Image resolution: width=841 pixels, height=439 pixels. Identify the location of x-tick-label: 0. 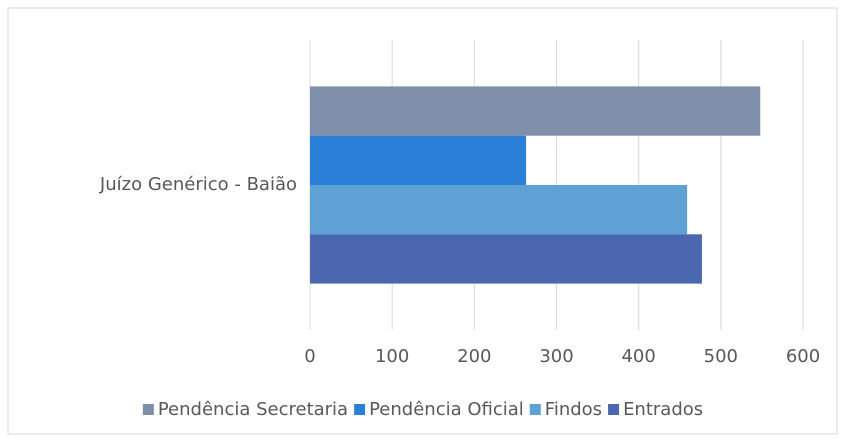
(309, 356).